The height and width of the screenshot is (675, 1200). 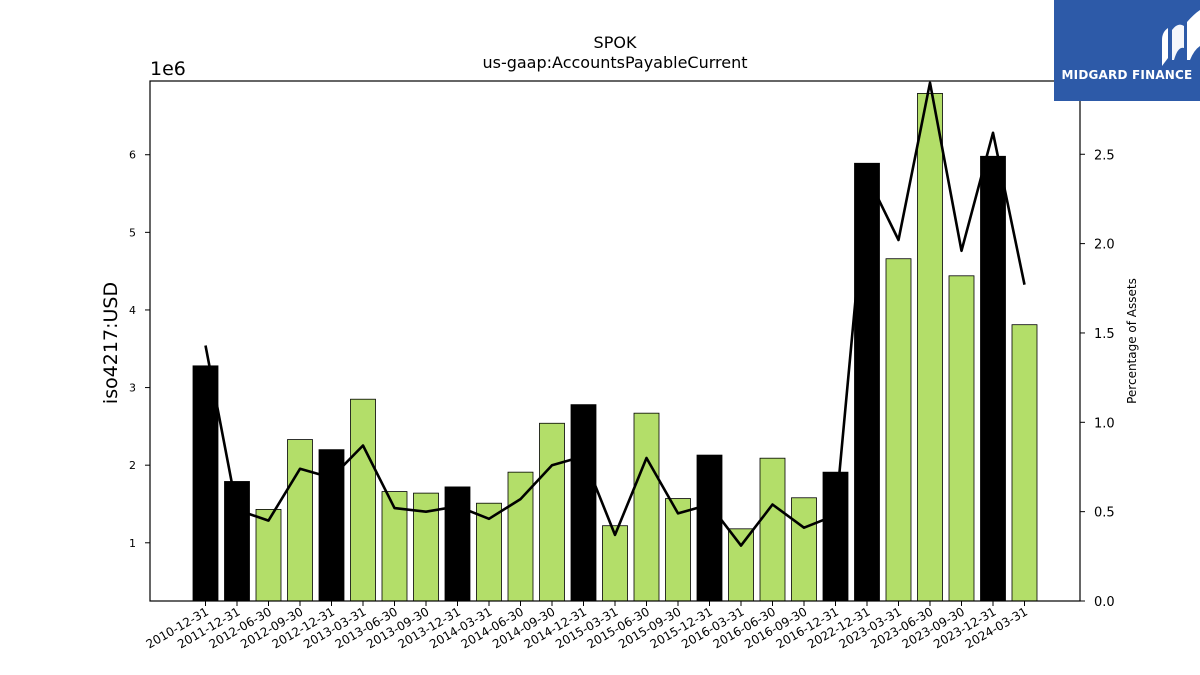 What do you see at coordinates (1181, 38) in the screenshot?
I see `midgard-logo-icon` at bounding box center [1181, 38].